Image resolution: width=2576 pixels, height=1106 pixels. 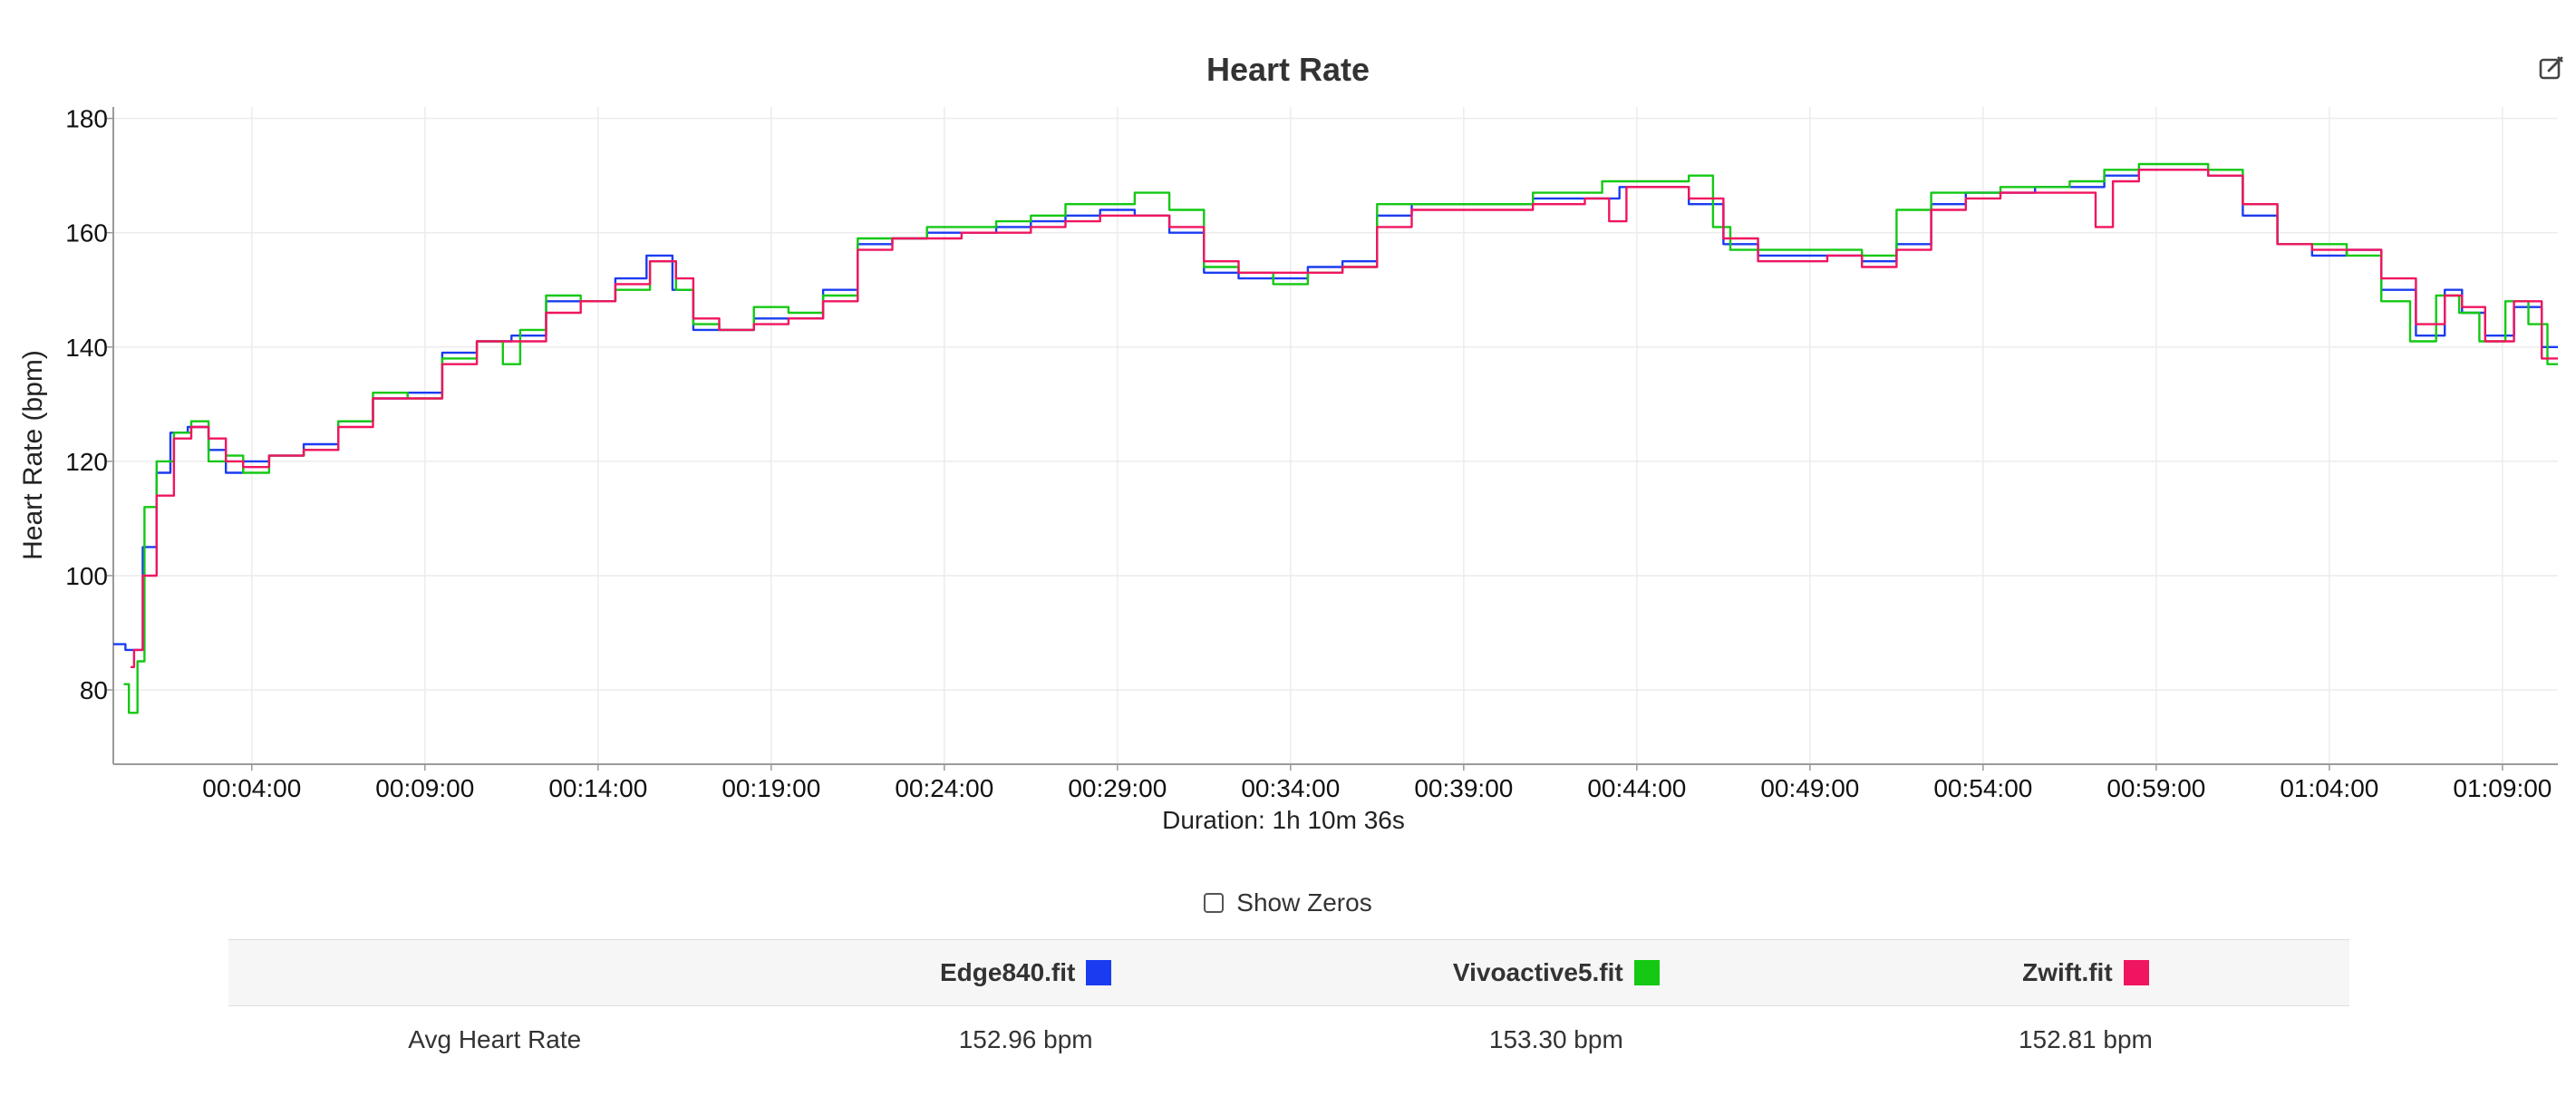 What do you see at coordinates (2329, 788) in the screenshot?
I see `x-tick-label: 01:04:00` at bounding box center [2329, 788].